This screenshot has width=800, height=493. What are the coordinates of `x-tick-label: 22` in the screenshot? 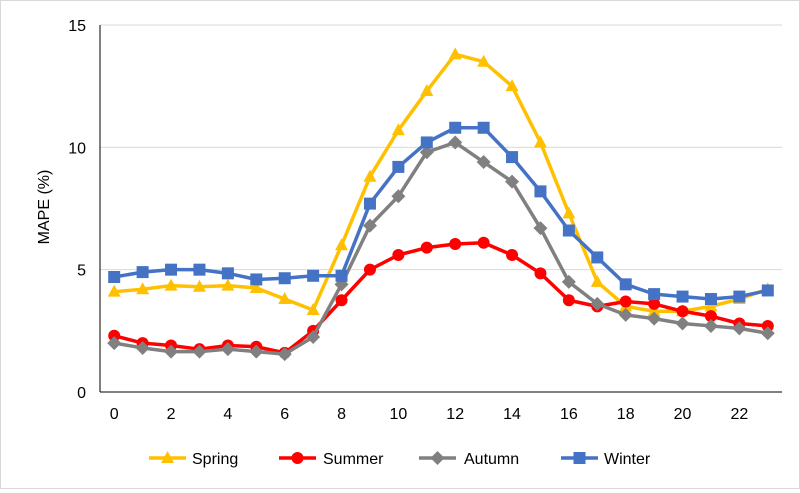 It's located at (739, 414).